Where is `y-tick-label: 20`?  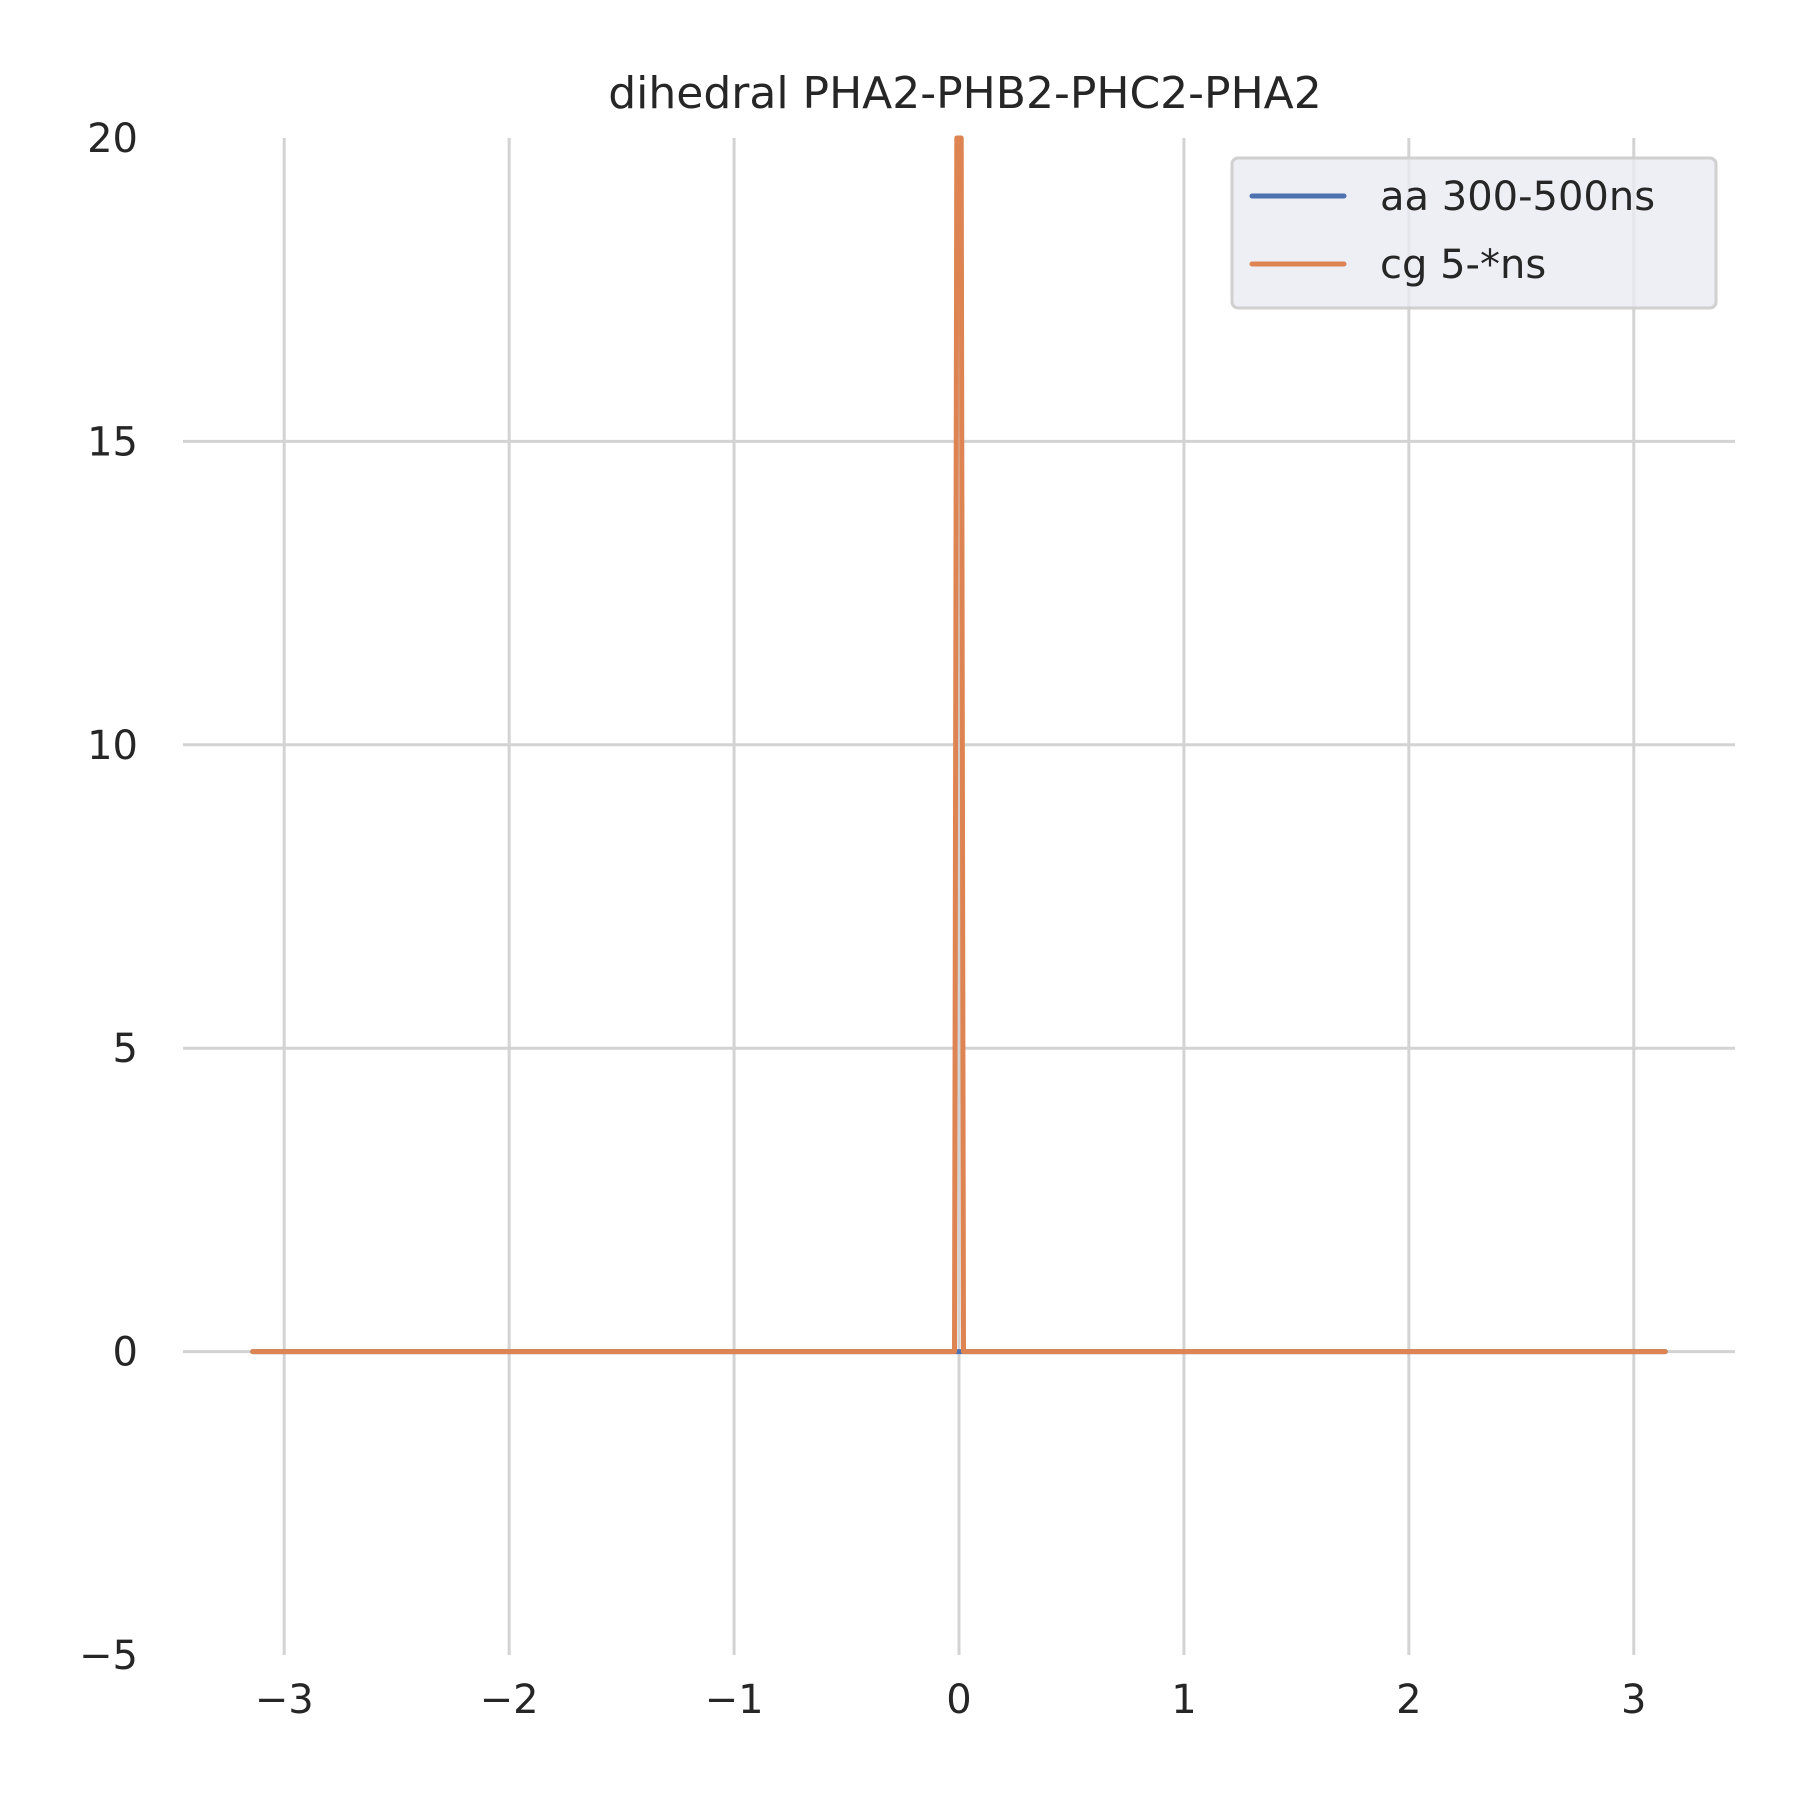 y-tick-label: 20 is located at coordinates (112, 139).